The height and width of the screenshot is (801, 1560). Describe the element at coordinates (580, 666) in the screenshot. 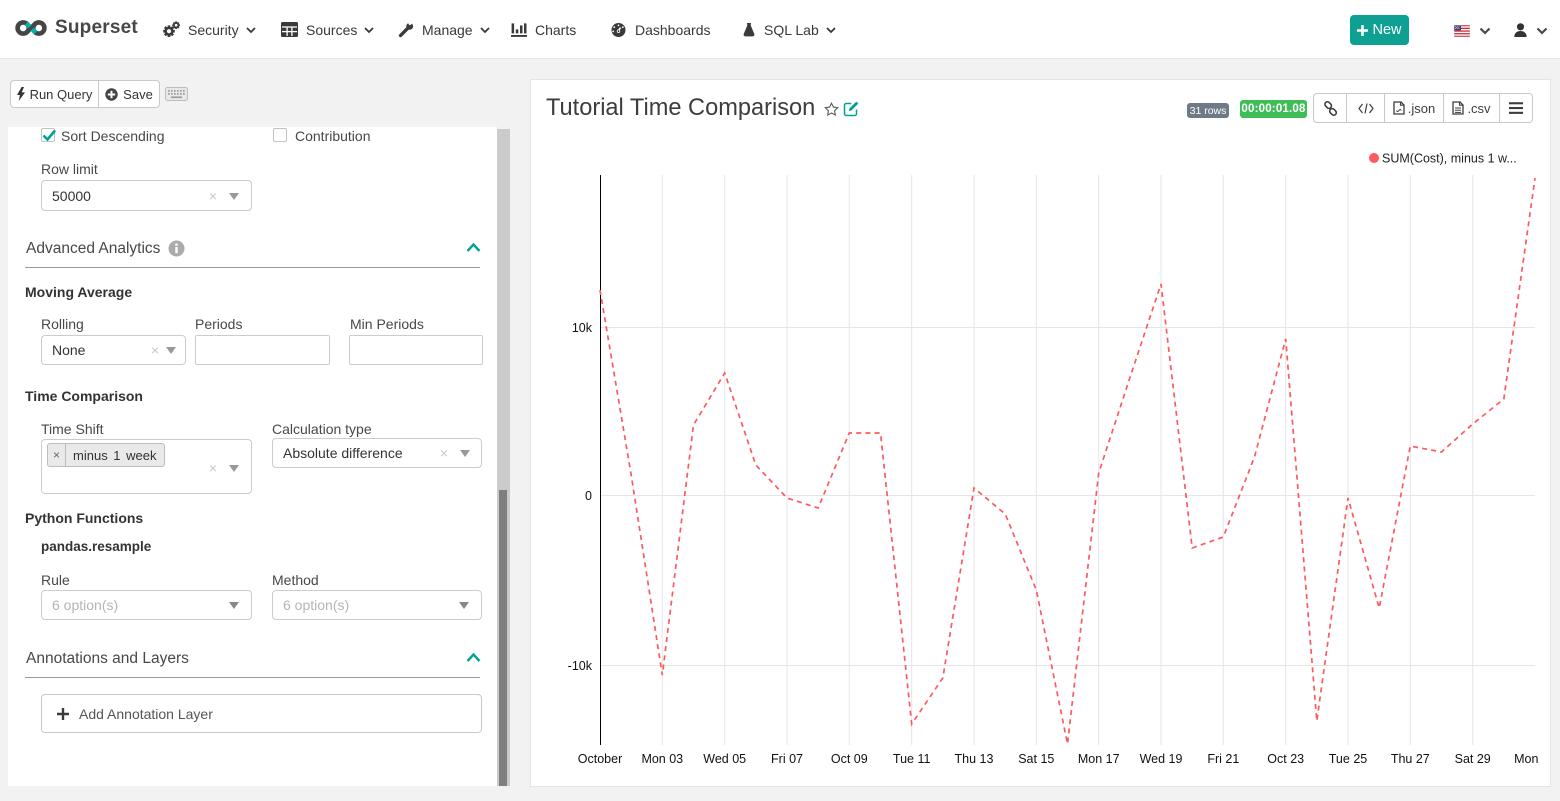

I see `svg-text: -10k` at that location.